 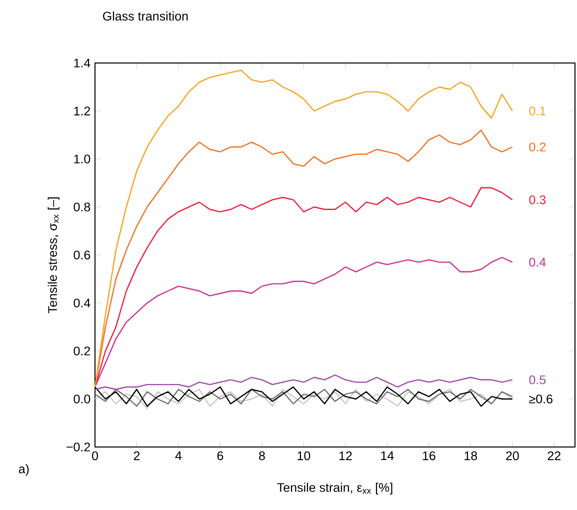 I want to click on y-tick-label: 0.2, so click(x=82, y=351).